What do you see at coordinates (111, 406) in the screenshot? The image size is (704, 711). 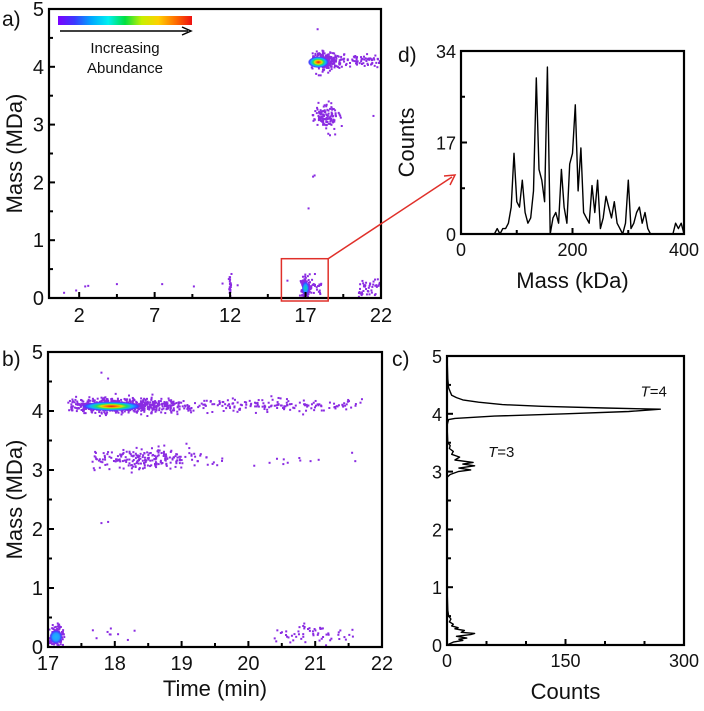 I see `density-hotspot` at bounding box center [111, 406].